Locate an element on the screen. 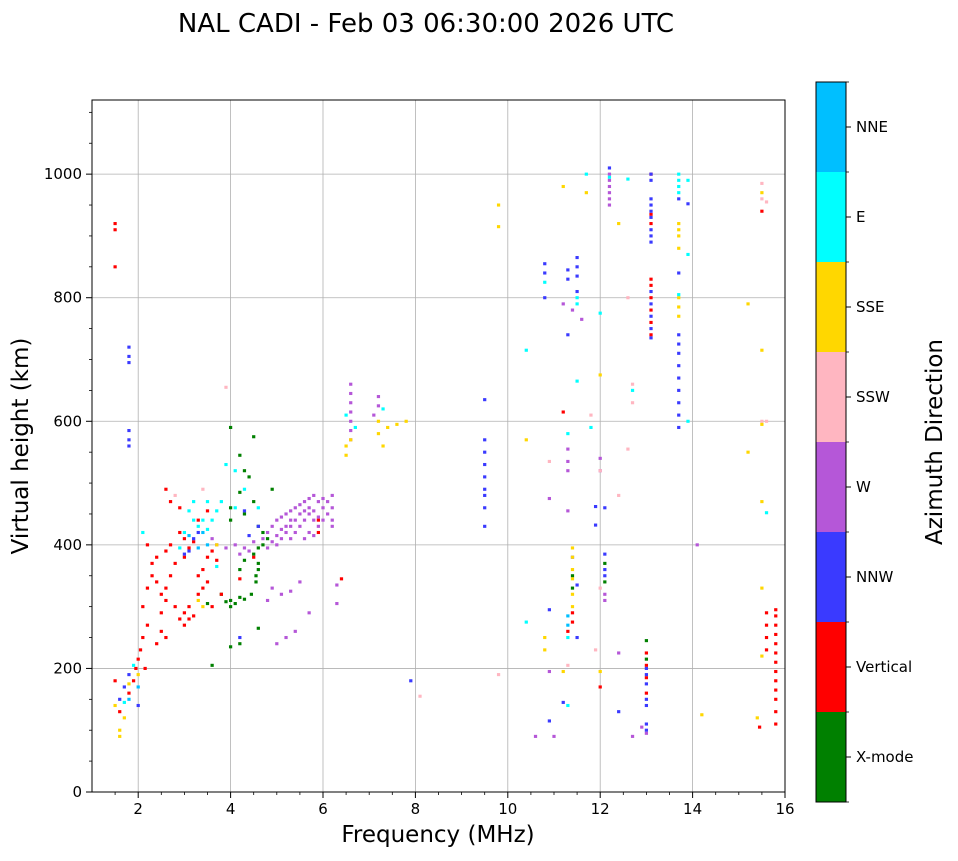  colorbar-tick-label: SSE is located at coordinates (870, 307).